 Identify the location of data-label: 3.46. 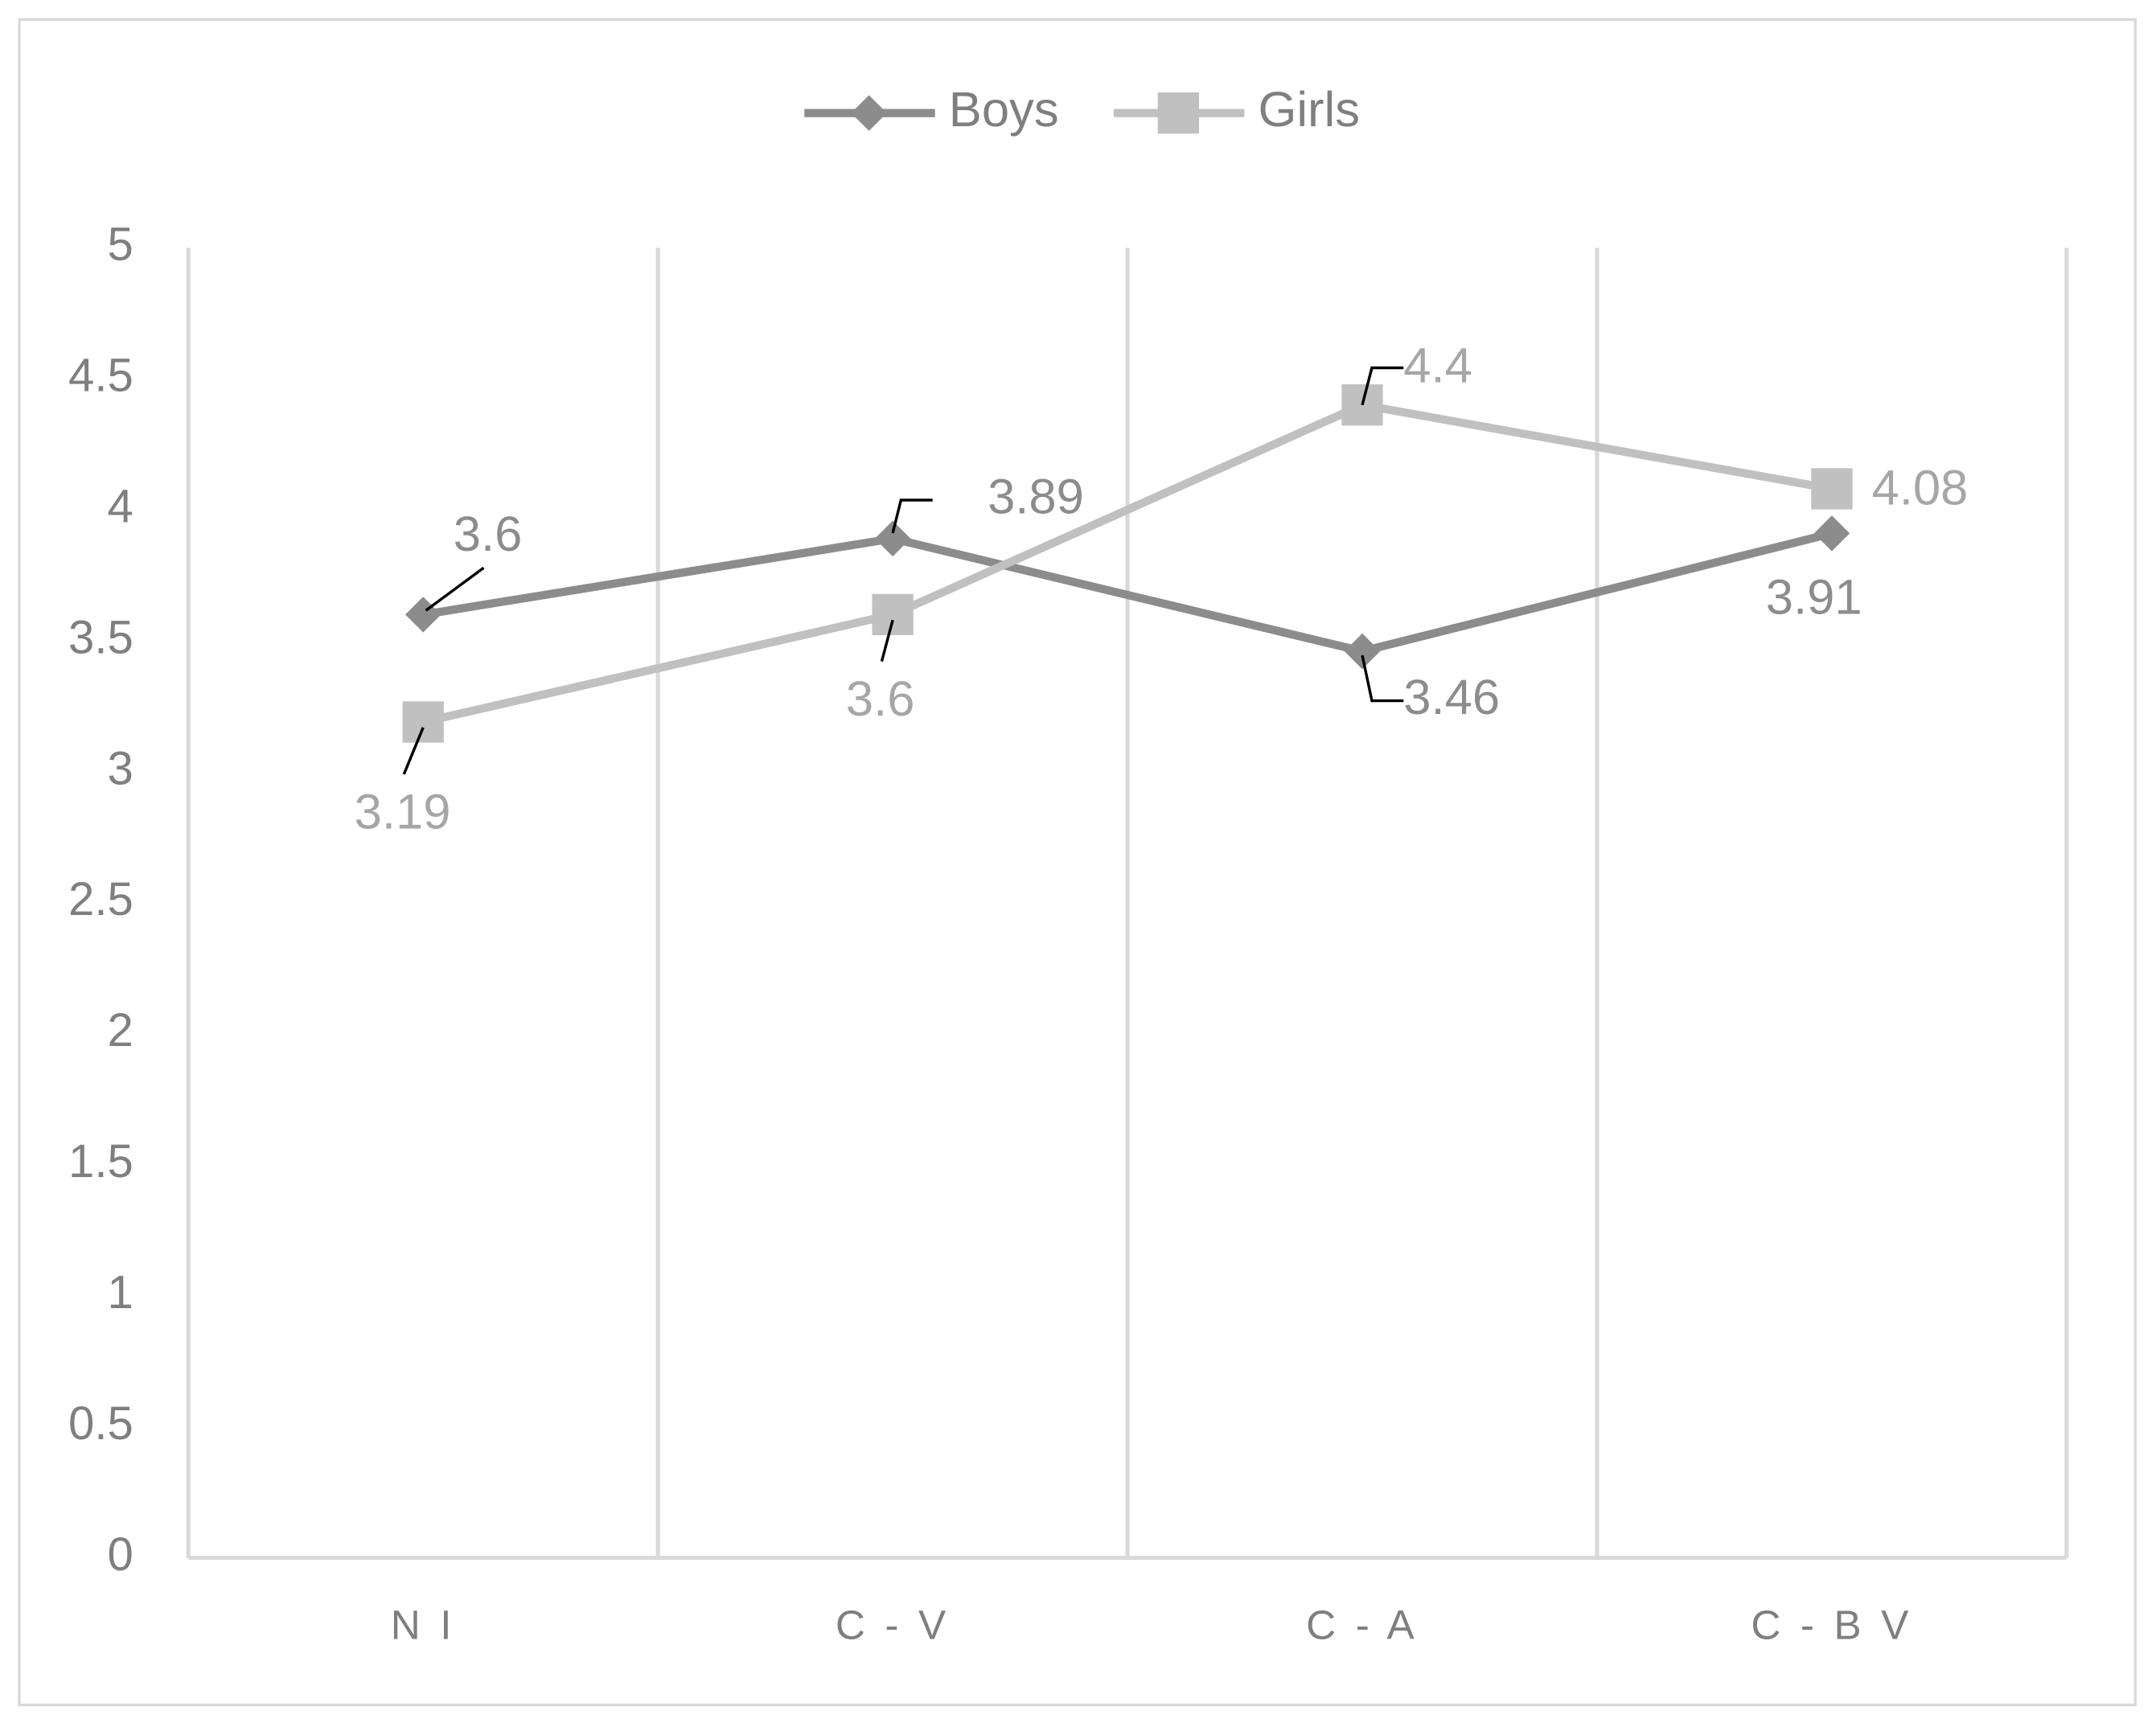
(1451, 697).